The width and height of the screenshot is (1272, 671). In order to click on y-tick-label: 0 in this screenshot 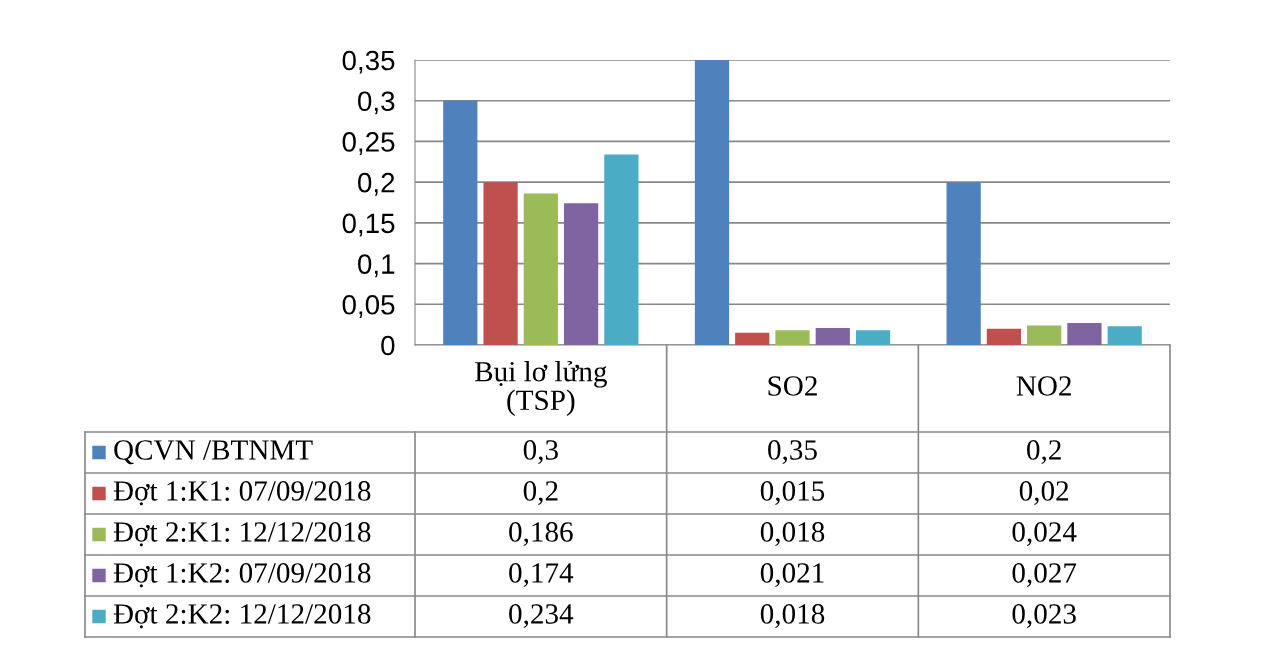, I will do `click(388, 345)`.